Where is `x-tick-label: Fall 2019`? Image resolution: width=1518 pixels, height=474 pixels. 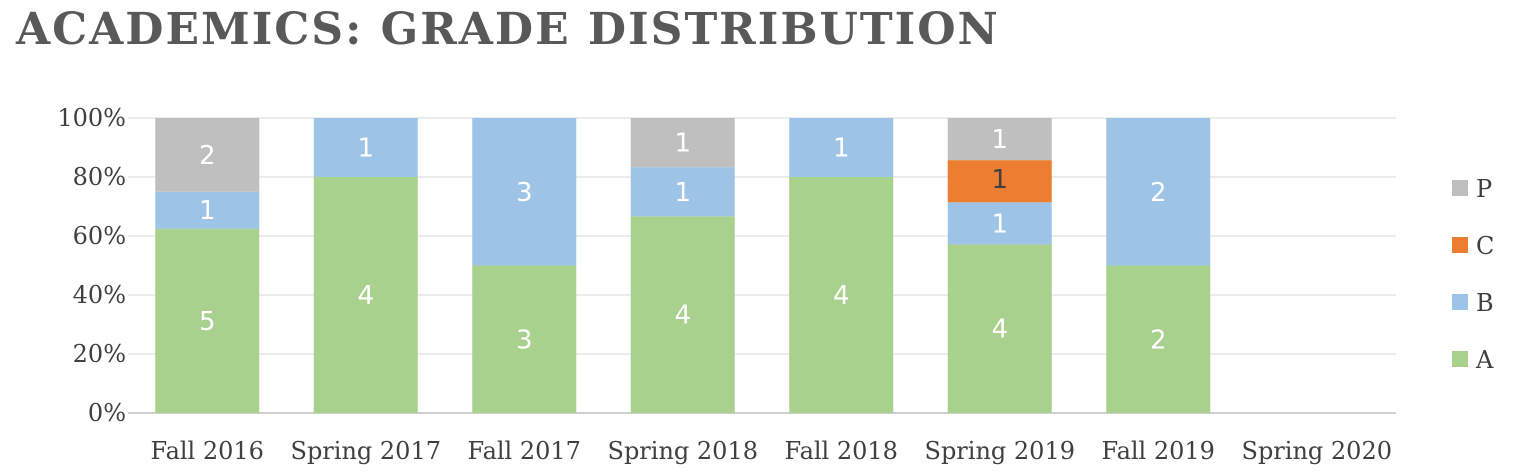
x-tick-label: Fall 2019 is located at coordinates (1158, 451).